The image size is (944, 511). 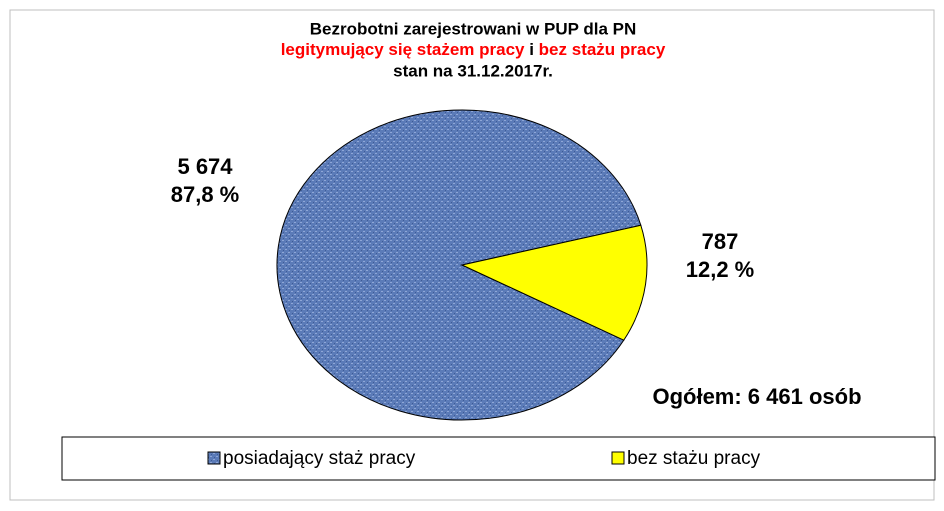 What do you see at coordinates (473, 70) in the screenshot?
I see `chart-subtitle-date: stan na 31.12.2017r.` at bounding box center [473, 70].